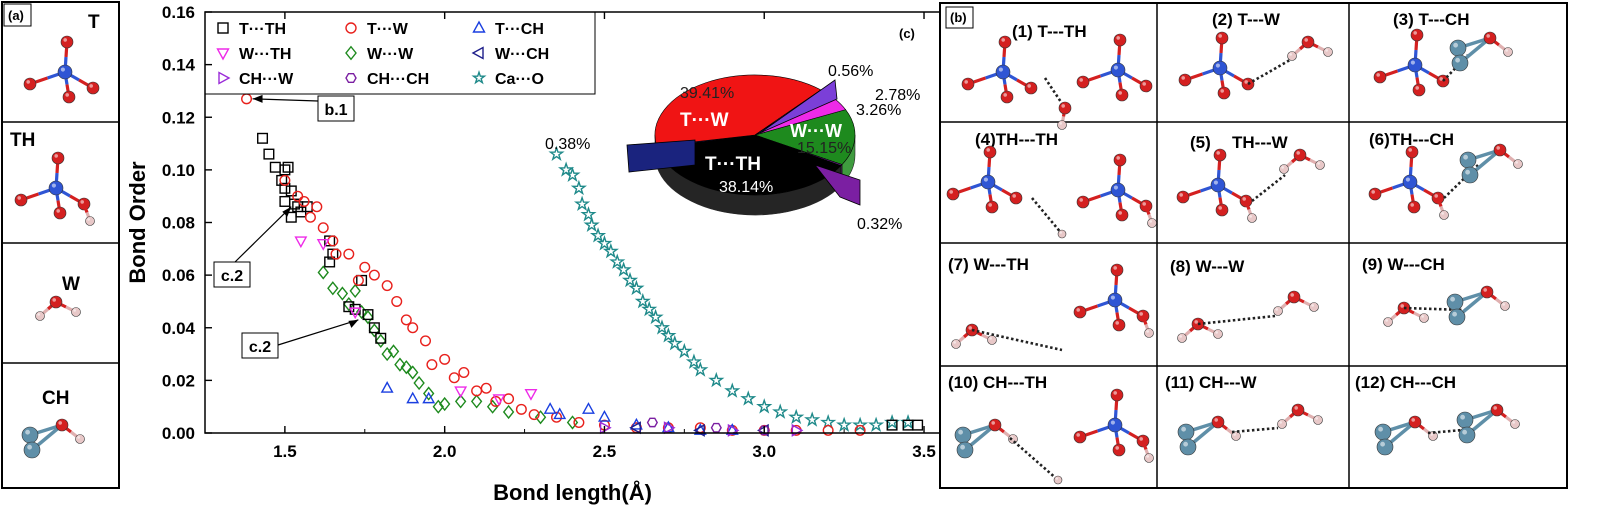 The image size is (1619, 515). Describe the element at coordinates (178, 380) in the screenshot. I see `y-tick-label: 0.02` at that location.